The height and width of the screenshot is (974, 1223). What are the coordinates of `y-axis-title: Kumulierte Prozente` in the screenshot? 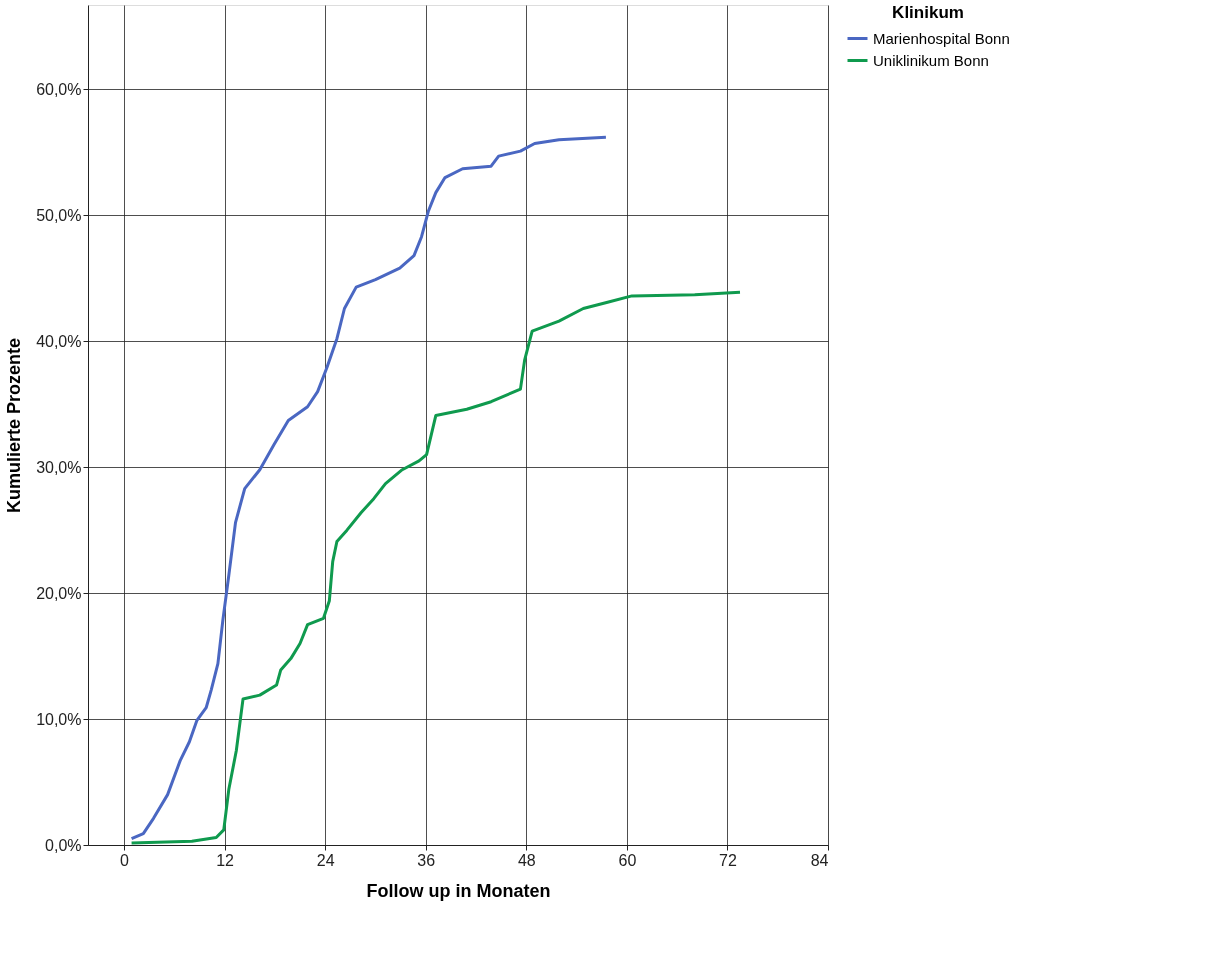 It's located at (14, 425).